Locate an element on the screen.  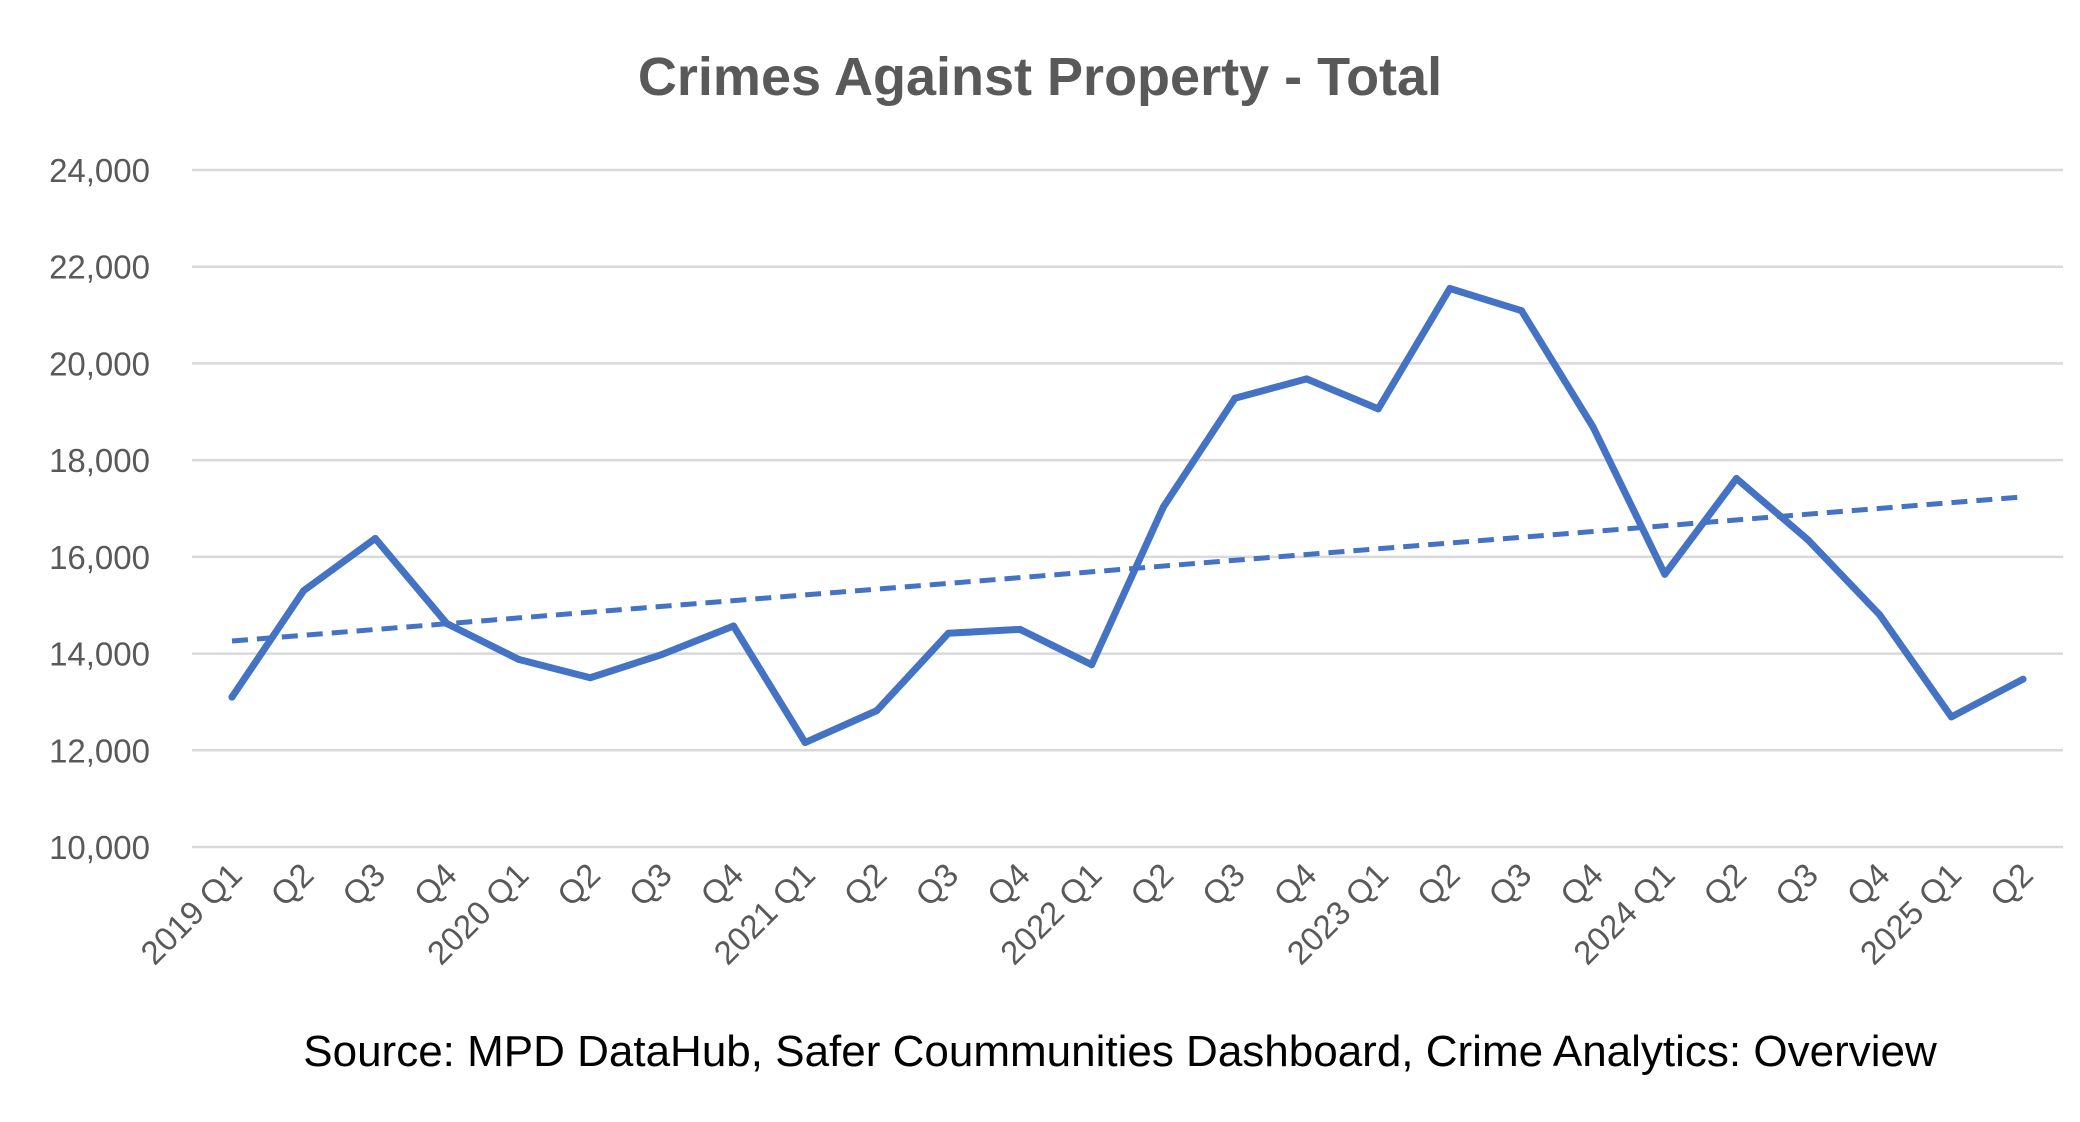
y-tick-label: 16,000 is located at coordinates (99, 557).